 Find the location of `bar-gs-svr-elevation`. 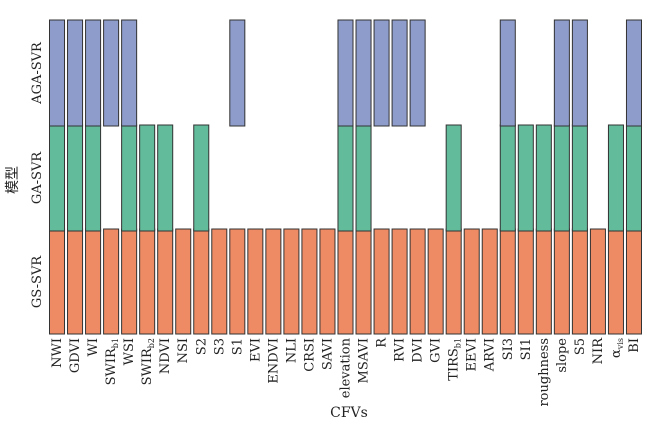

bar-gs-svr-elevation is located at coordinates (345, 281).